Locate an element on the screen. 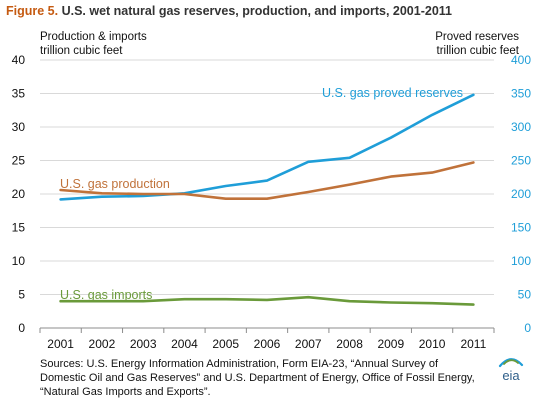 Image resolution: width=545 pixels, height=404 pixels. y-right-tick-label: 0 is located at coordinates (527, 328).